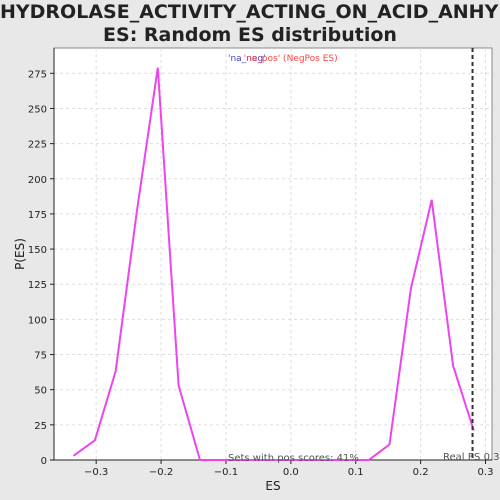 This screenshot has height=500, width=500. What do you see at coordinates (226, 472) in the screenshot?
I see `x-tick-label: −0.1` at bounding box center [226, 472].